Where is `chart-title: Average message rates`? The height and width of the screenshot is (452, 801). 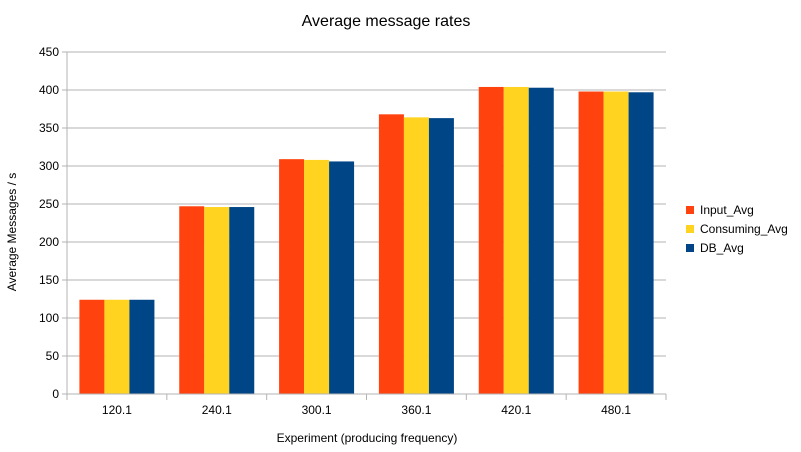 chart-title: Average message rates is located at coordinates (386, 21).